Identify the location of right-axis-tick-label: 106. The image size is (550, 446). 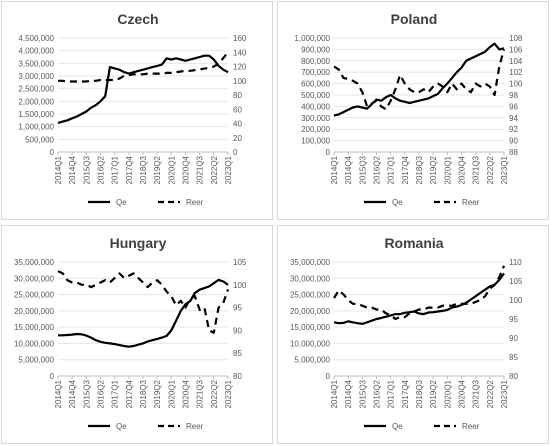
(516, 49).